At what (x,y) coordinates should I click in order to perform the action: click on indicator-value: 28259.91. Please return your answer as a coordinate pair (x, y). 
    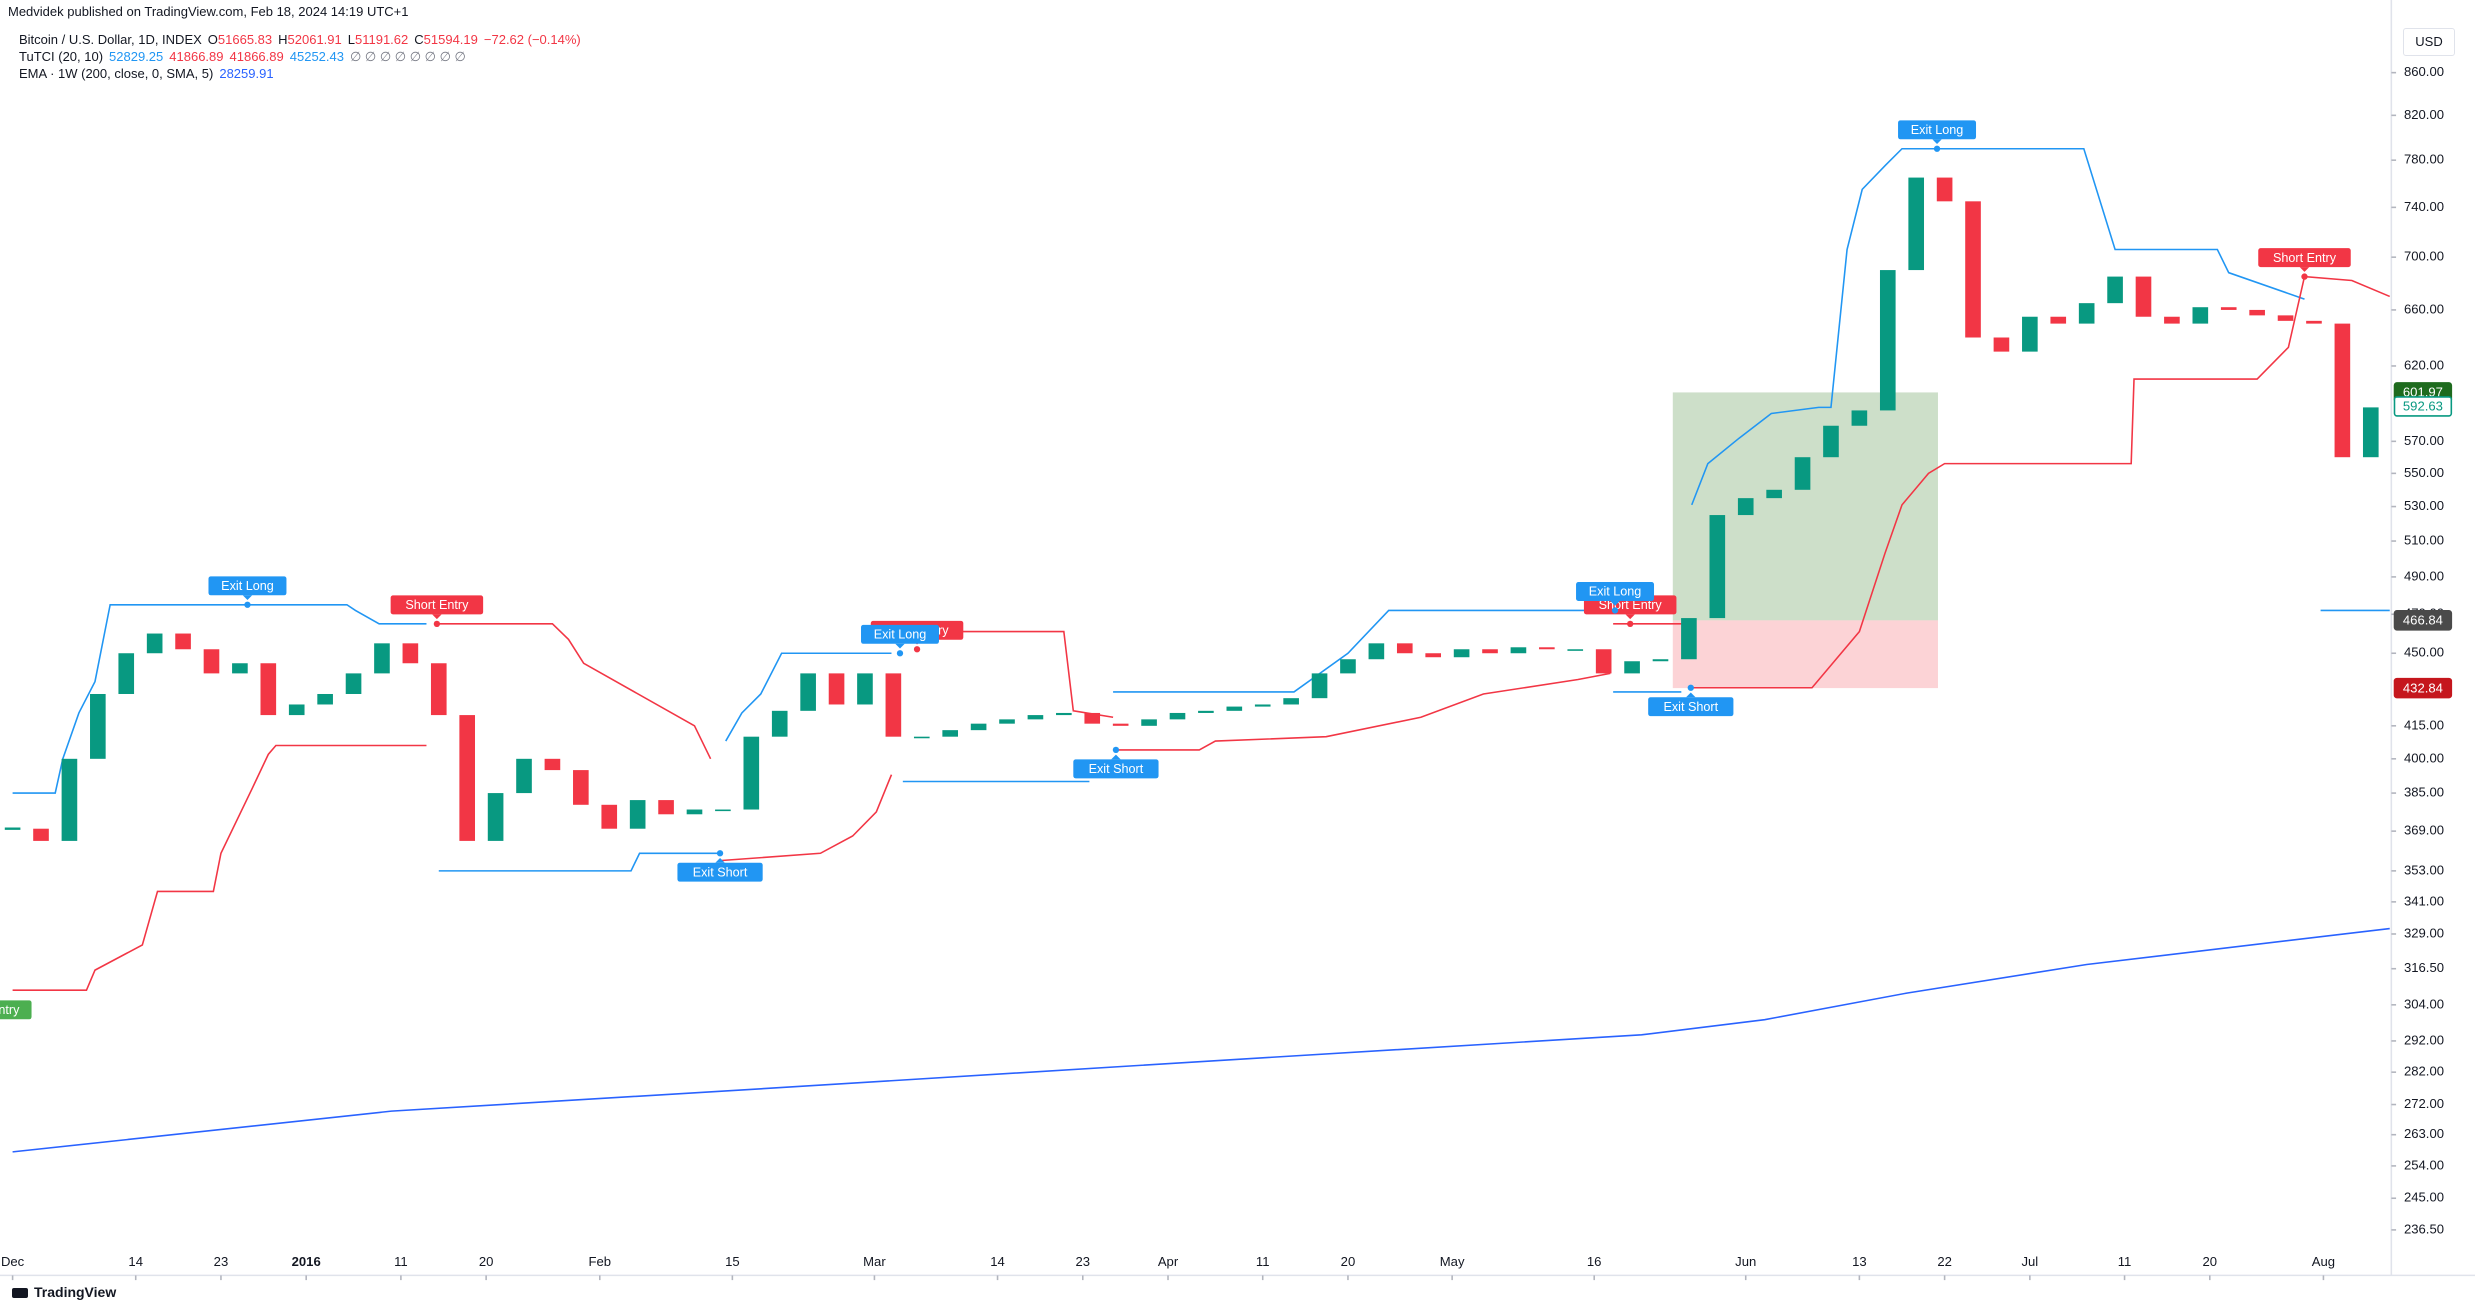
    Looking at the image, I should click on (246, 73).